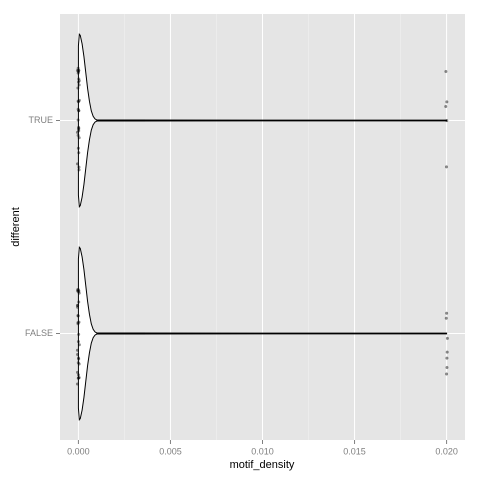 The width and height of the screenshot is (480, 480). What do you see at coordinates (262, 465) in the screenshot?
I see `x-axis-title: motif_density` at bounding box center [262, 465].